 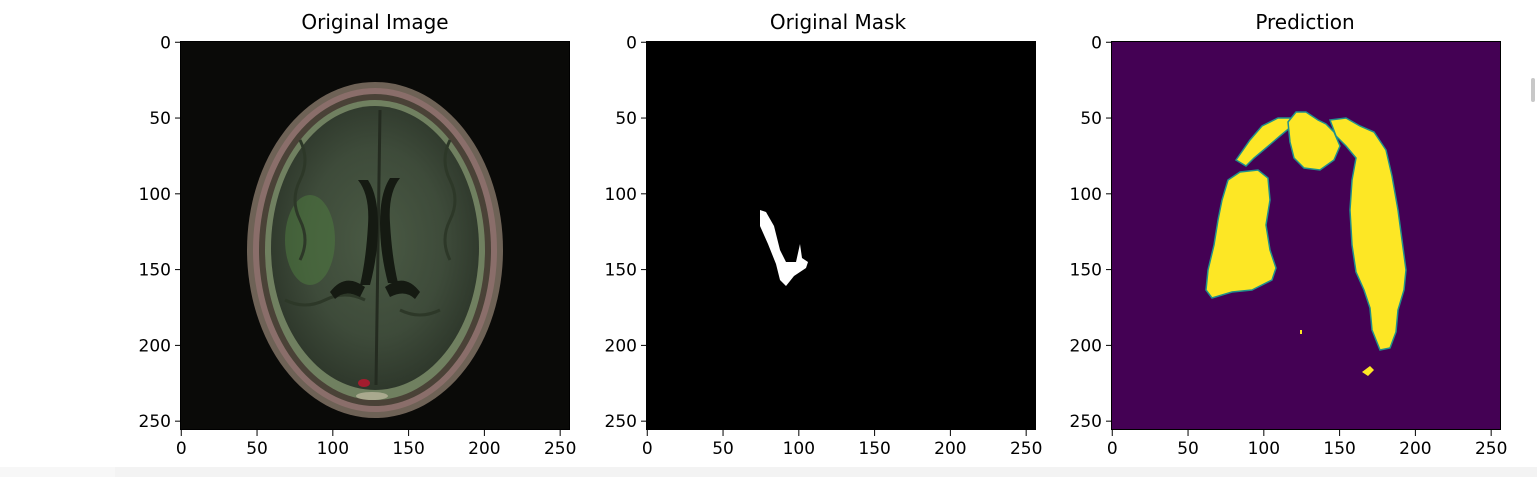 I want to click on mask-region, so click(x=784, y=248).